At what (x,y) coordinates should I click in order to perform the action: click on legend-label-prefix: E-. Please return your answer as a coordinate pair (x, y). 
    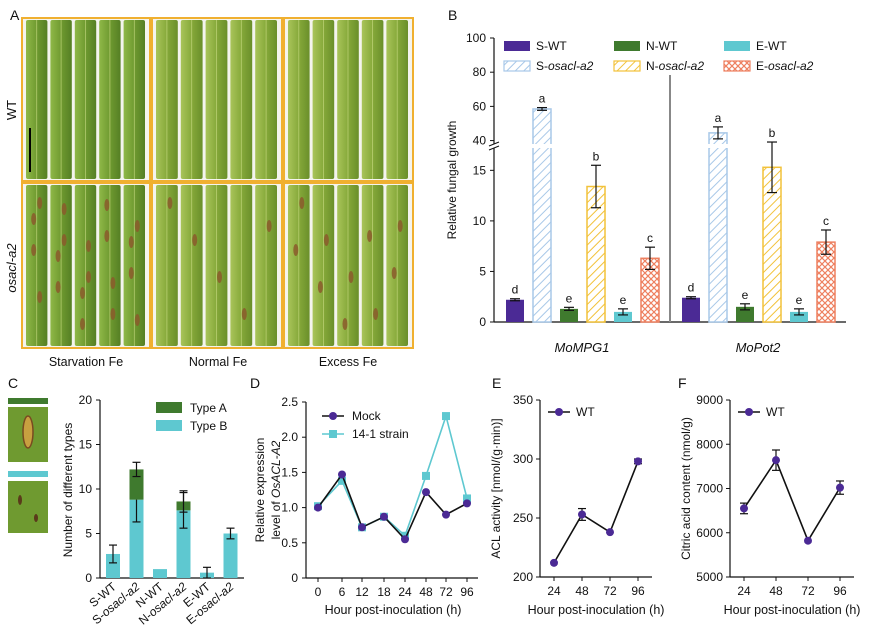
    Looking at the image, I should click on (762, 66).